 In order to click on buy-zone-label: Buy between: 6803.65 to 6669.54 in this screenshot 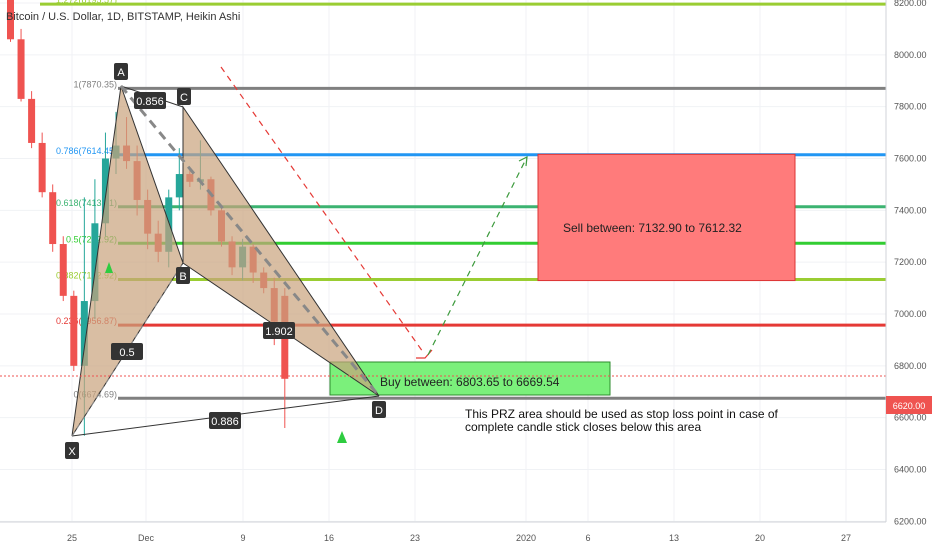, I will do `click(470, 382)`.